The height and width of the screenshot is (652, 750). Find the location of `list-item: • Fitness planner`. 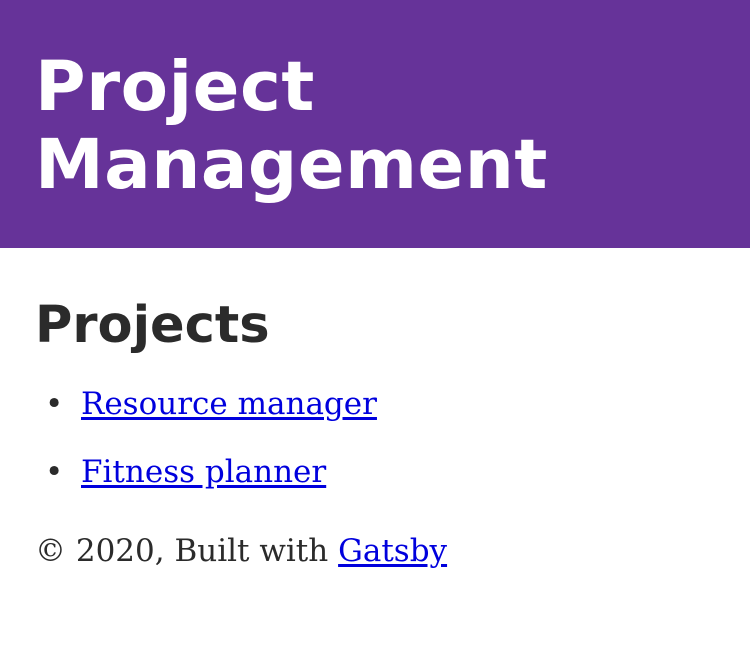

list-item: • Fitness planner is located at coordinates (375, 472).